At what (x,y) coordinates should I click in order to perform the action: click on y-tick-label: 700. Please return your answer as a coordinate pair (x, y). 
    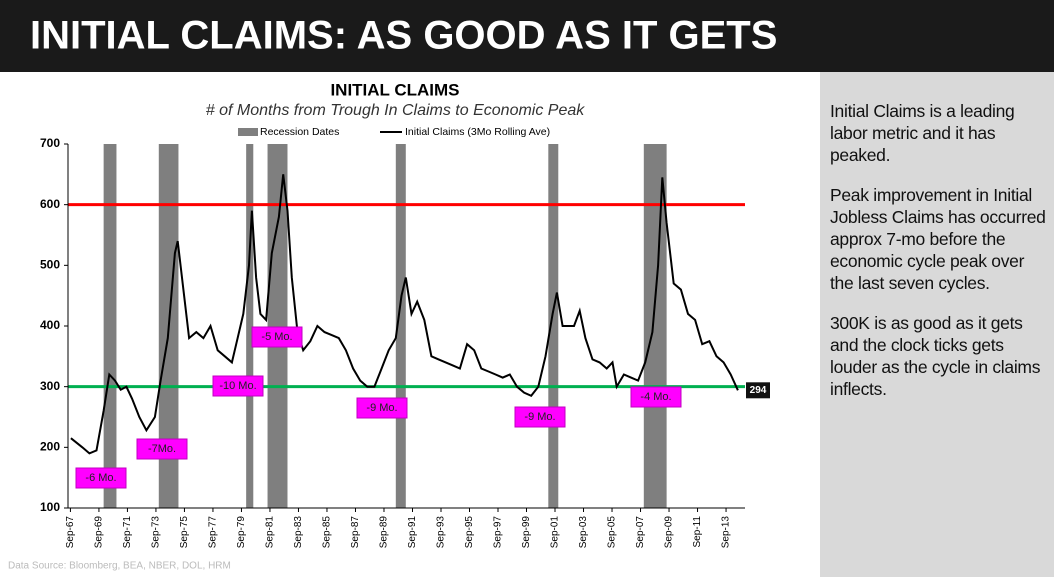
    Looking at the image, I should click on (50, 143).